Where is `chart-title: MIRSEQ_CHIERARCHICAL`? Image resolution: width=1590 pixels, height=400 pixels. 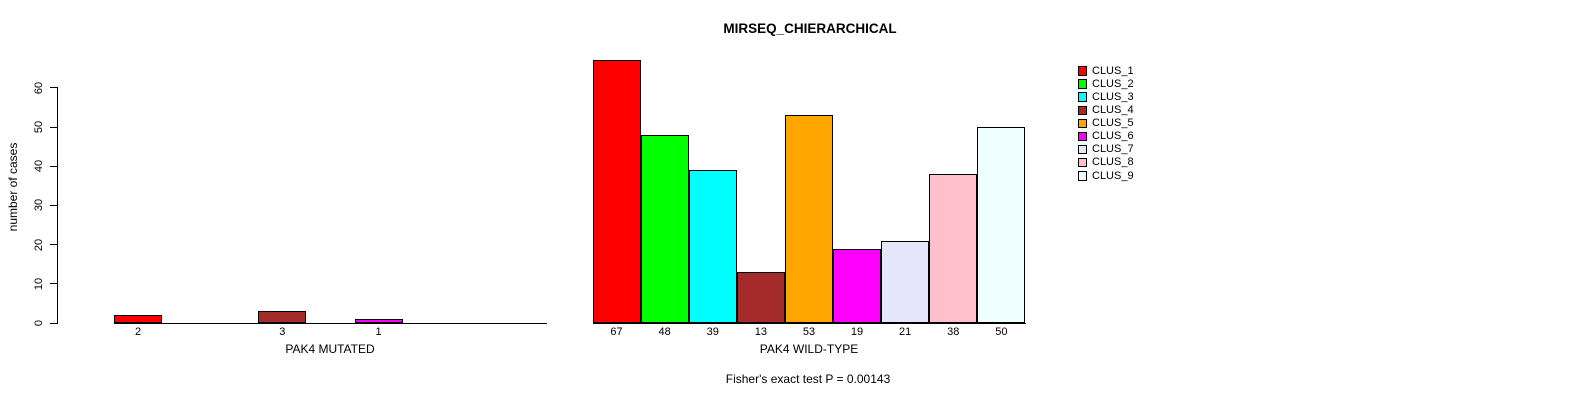 chart-title: MIRSEQ_CHIERARCHICAL is located at coordinates (810, 28).